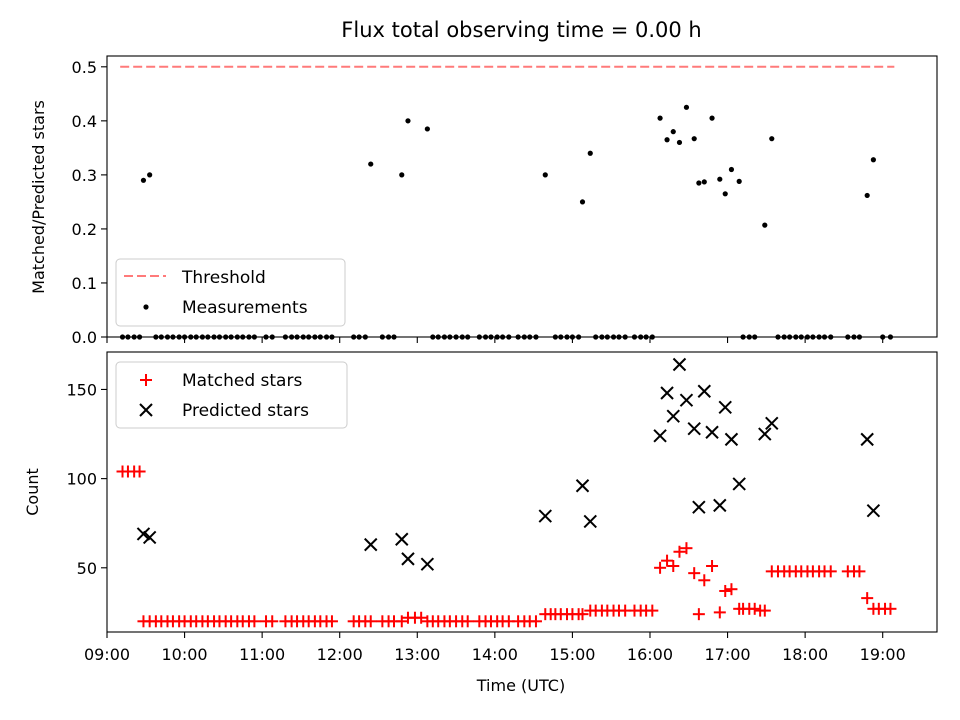 The image size is (960, 720). Describe the element at coordinates (107, 654) in the screenshot. I see `bottom-x-tick-label: 09:00` at that location.